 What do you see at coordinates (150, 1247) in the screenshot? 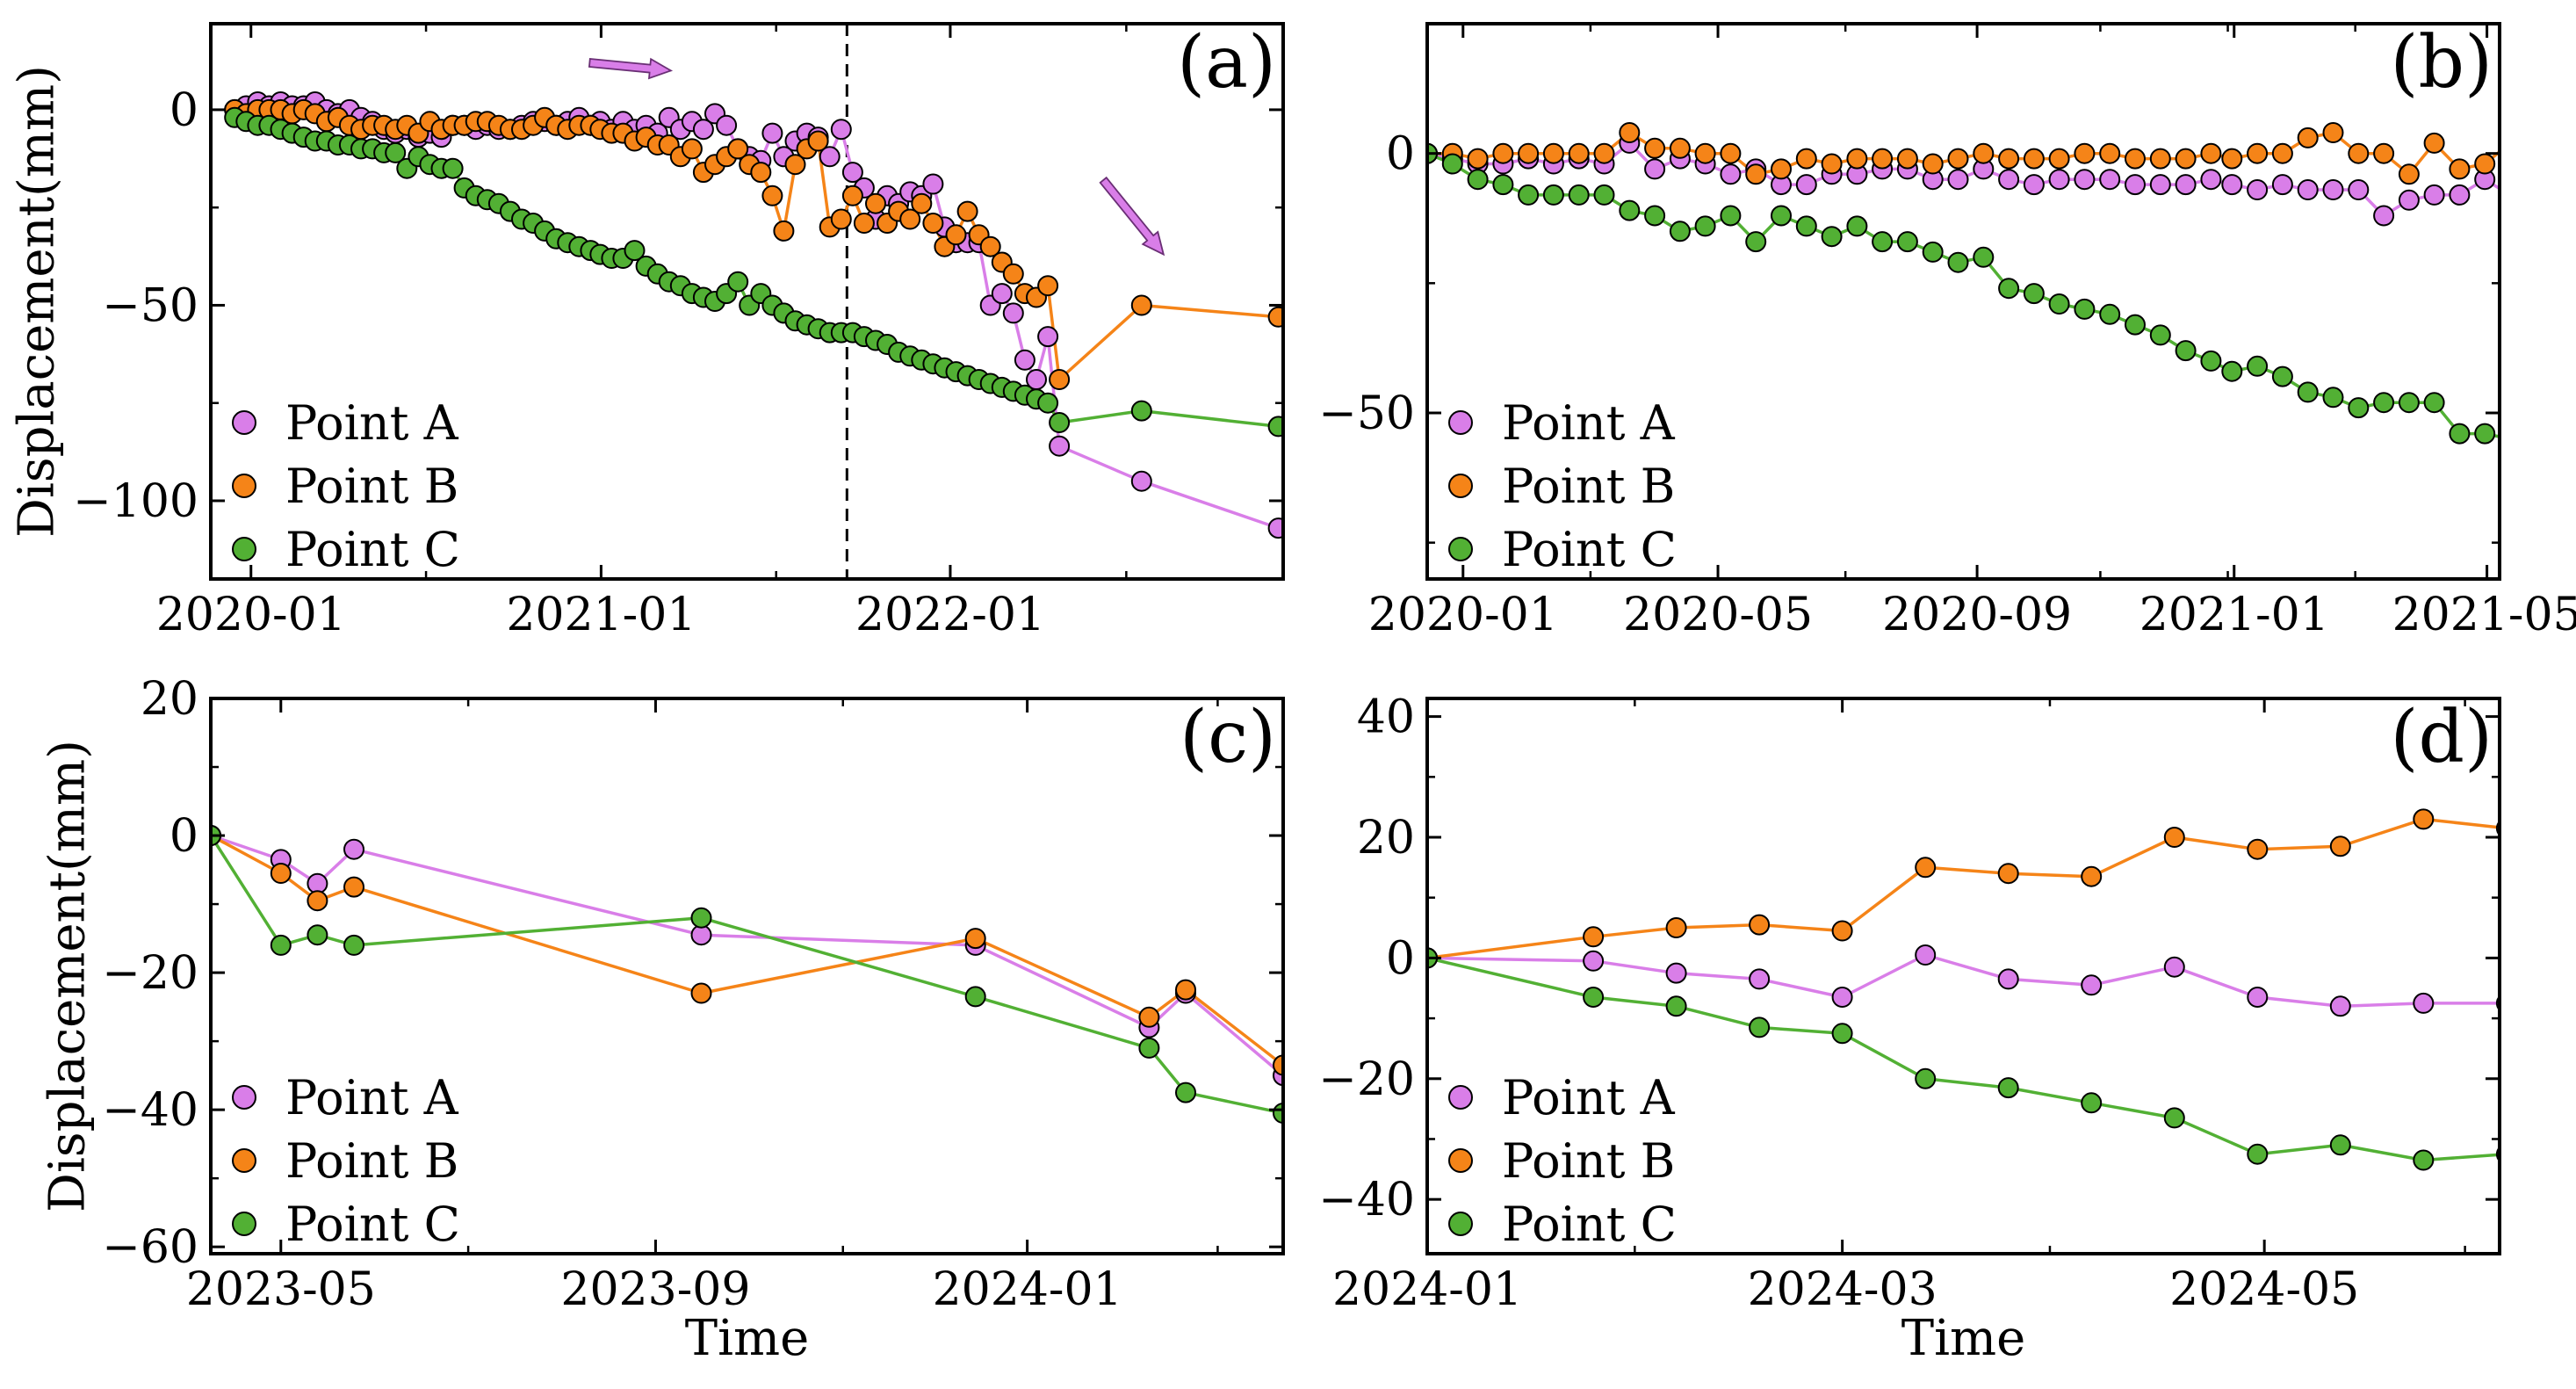
I see `y-tick-label: −60` at bounding box center [150, 1247].